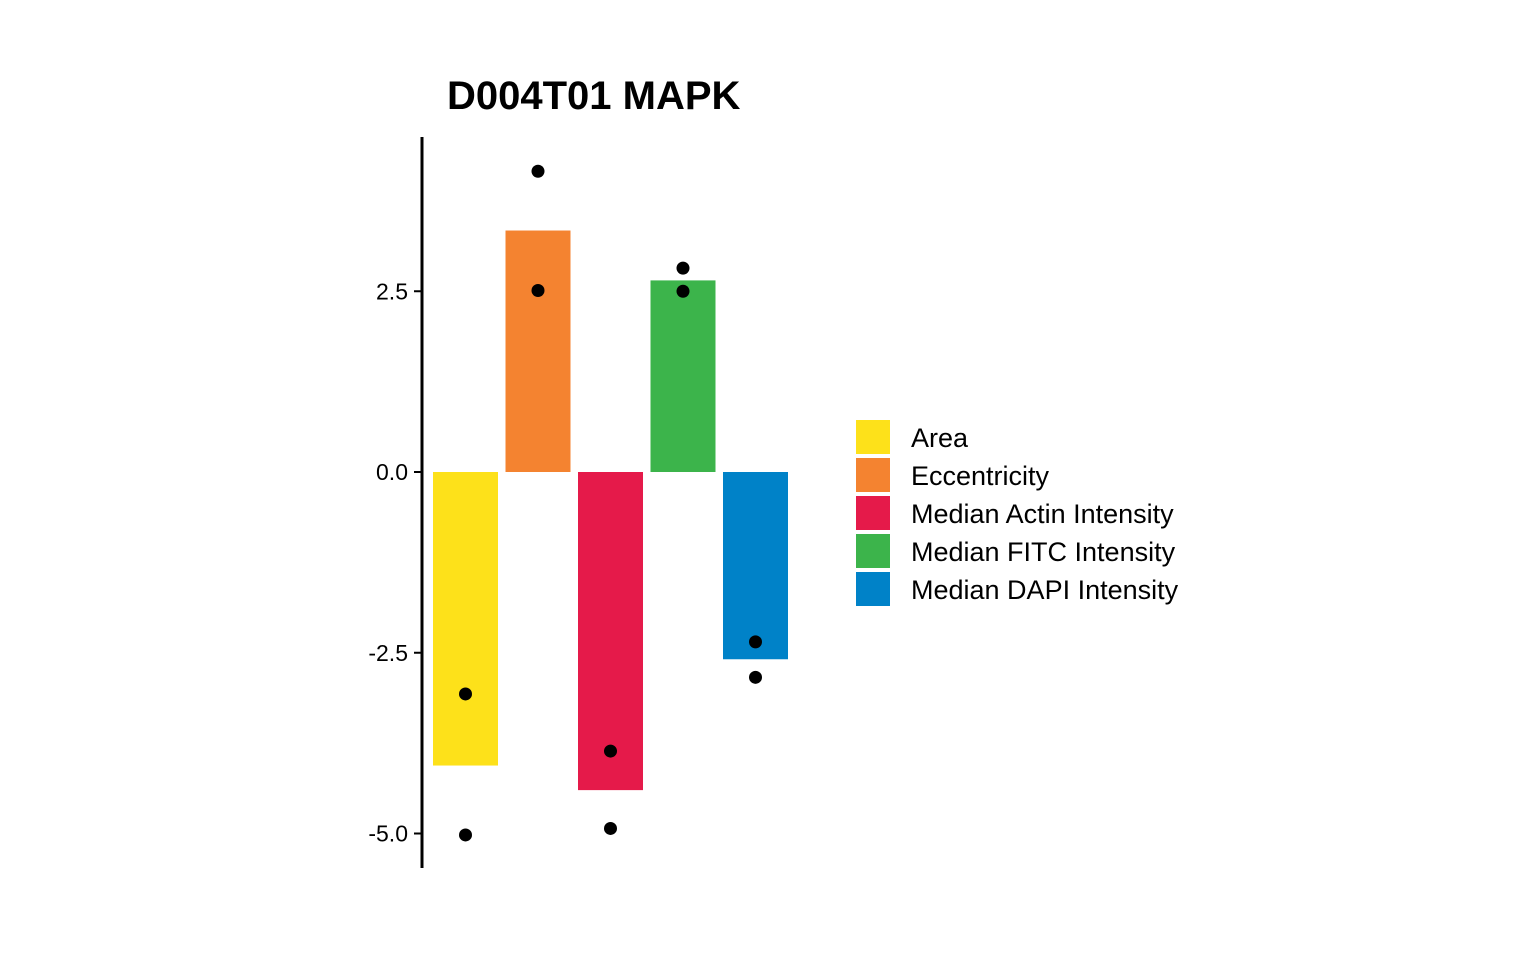 Image resolution: width=1536 pixels, height=960 pixels. I want to click on legend-label: Median FITC Intensity, so click(1043, 552).